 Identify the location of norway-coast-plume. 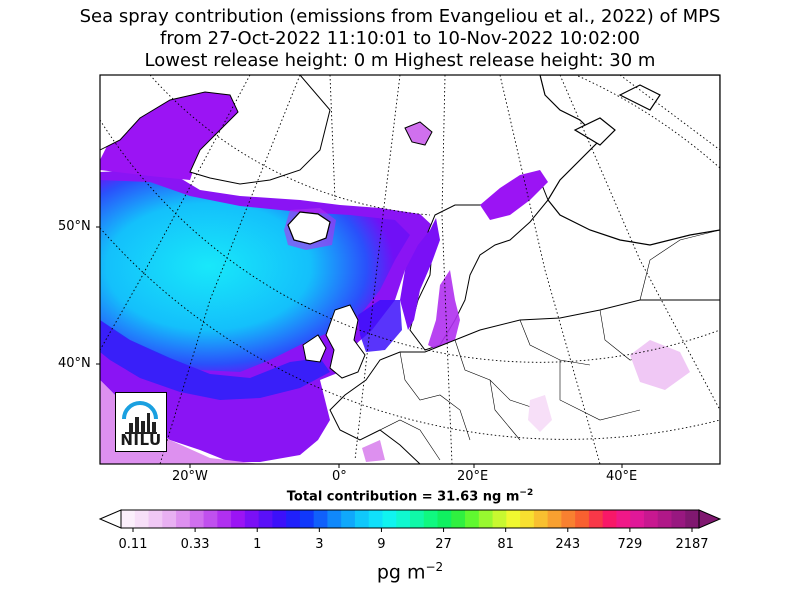
(420, 274).